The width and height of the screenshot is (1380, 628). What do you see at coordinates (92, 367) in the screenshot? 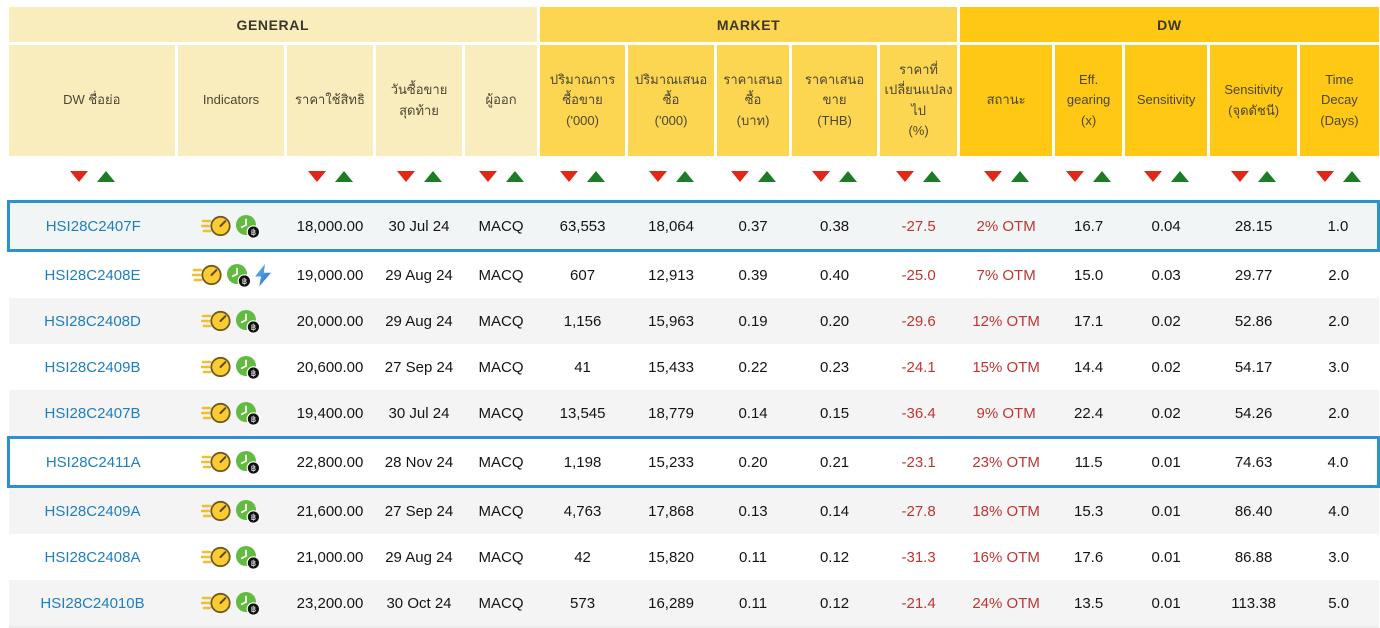
I see `dw-symbol-link: HSI28C2409B` at bounding box center [92, 367].